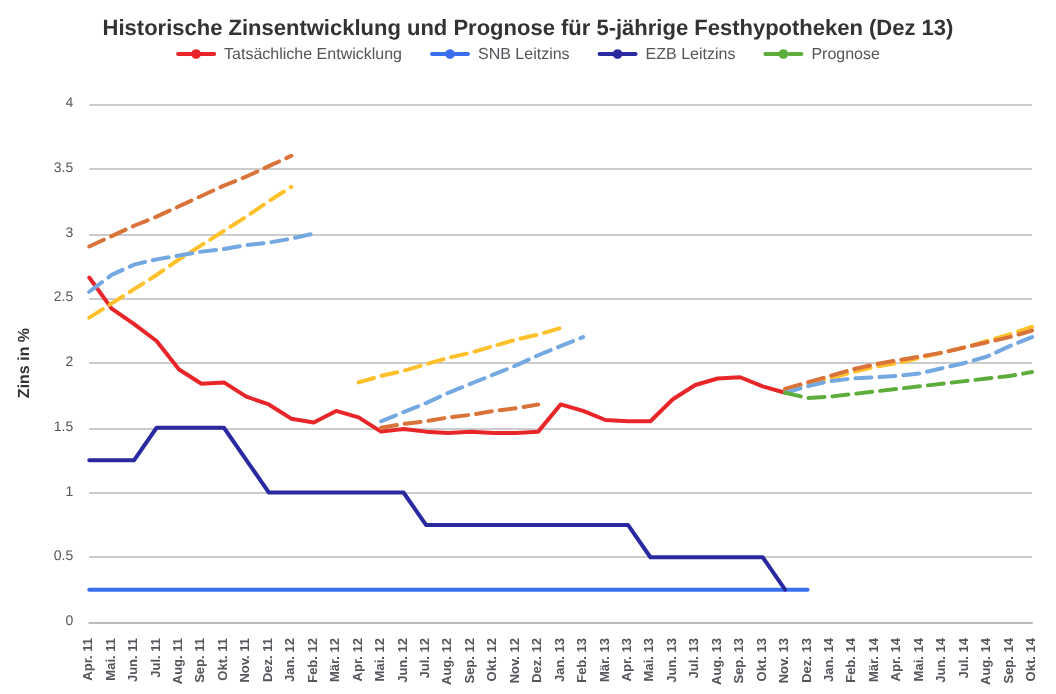  What do you see at coordinates (523, 54) in the screenshot?
I see `legend-label: SNB Leitzins` at bounding box center [523, 54].